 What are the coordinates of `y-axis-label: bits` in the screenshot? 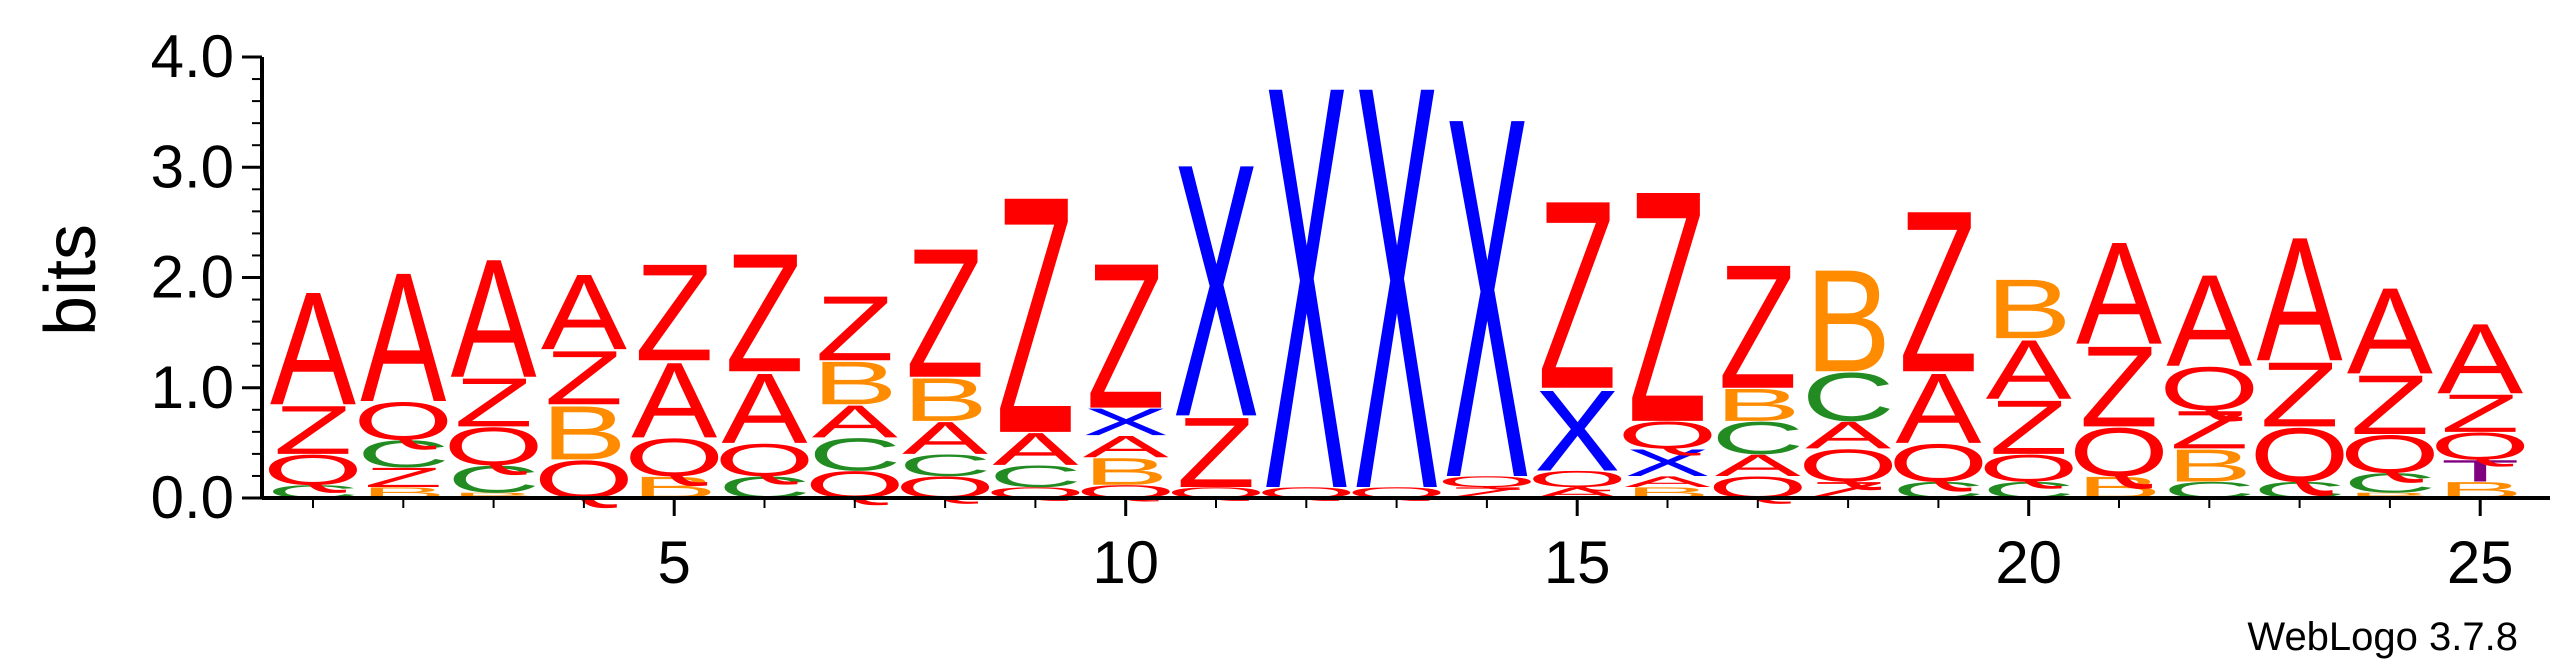 It's located at (71, 280).